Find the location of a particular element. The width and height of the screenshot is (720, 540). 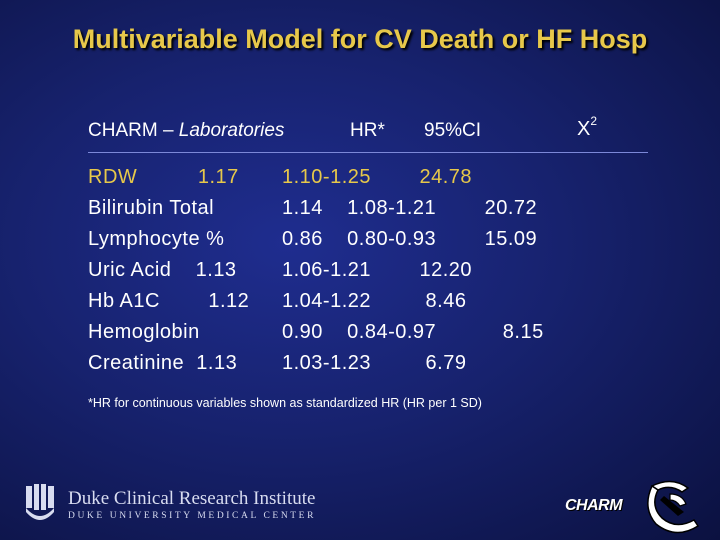

column-header-study: CHARM – Laboratories is located at coordinates (186, 131).